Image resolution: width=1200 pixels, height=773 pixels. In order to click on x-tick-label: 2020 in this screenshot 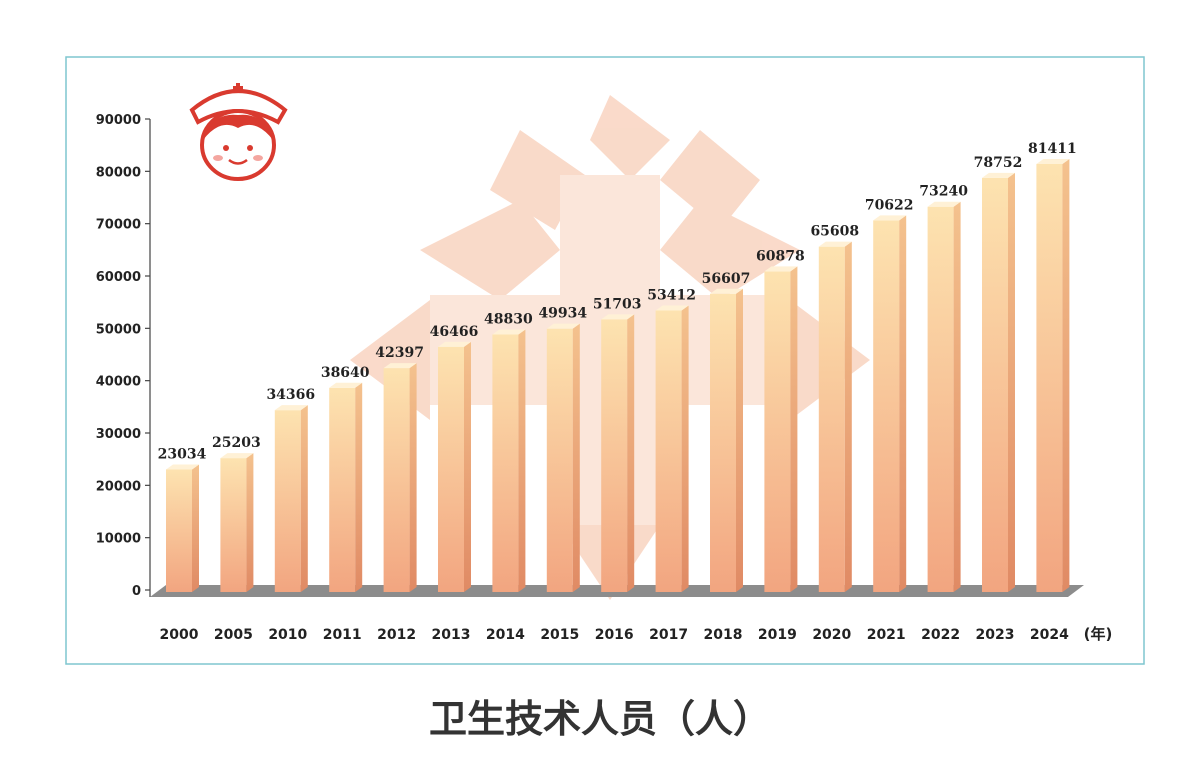, I will do `click(831, 635)`.